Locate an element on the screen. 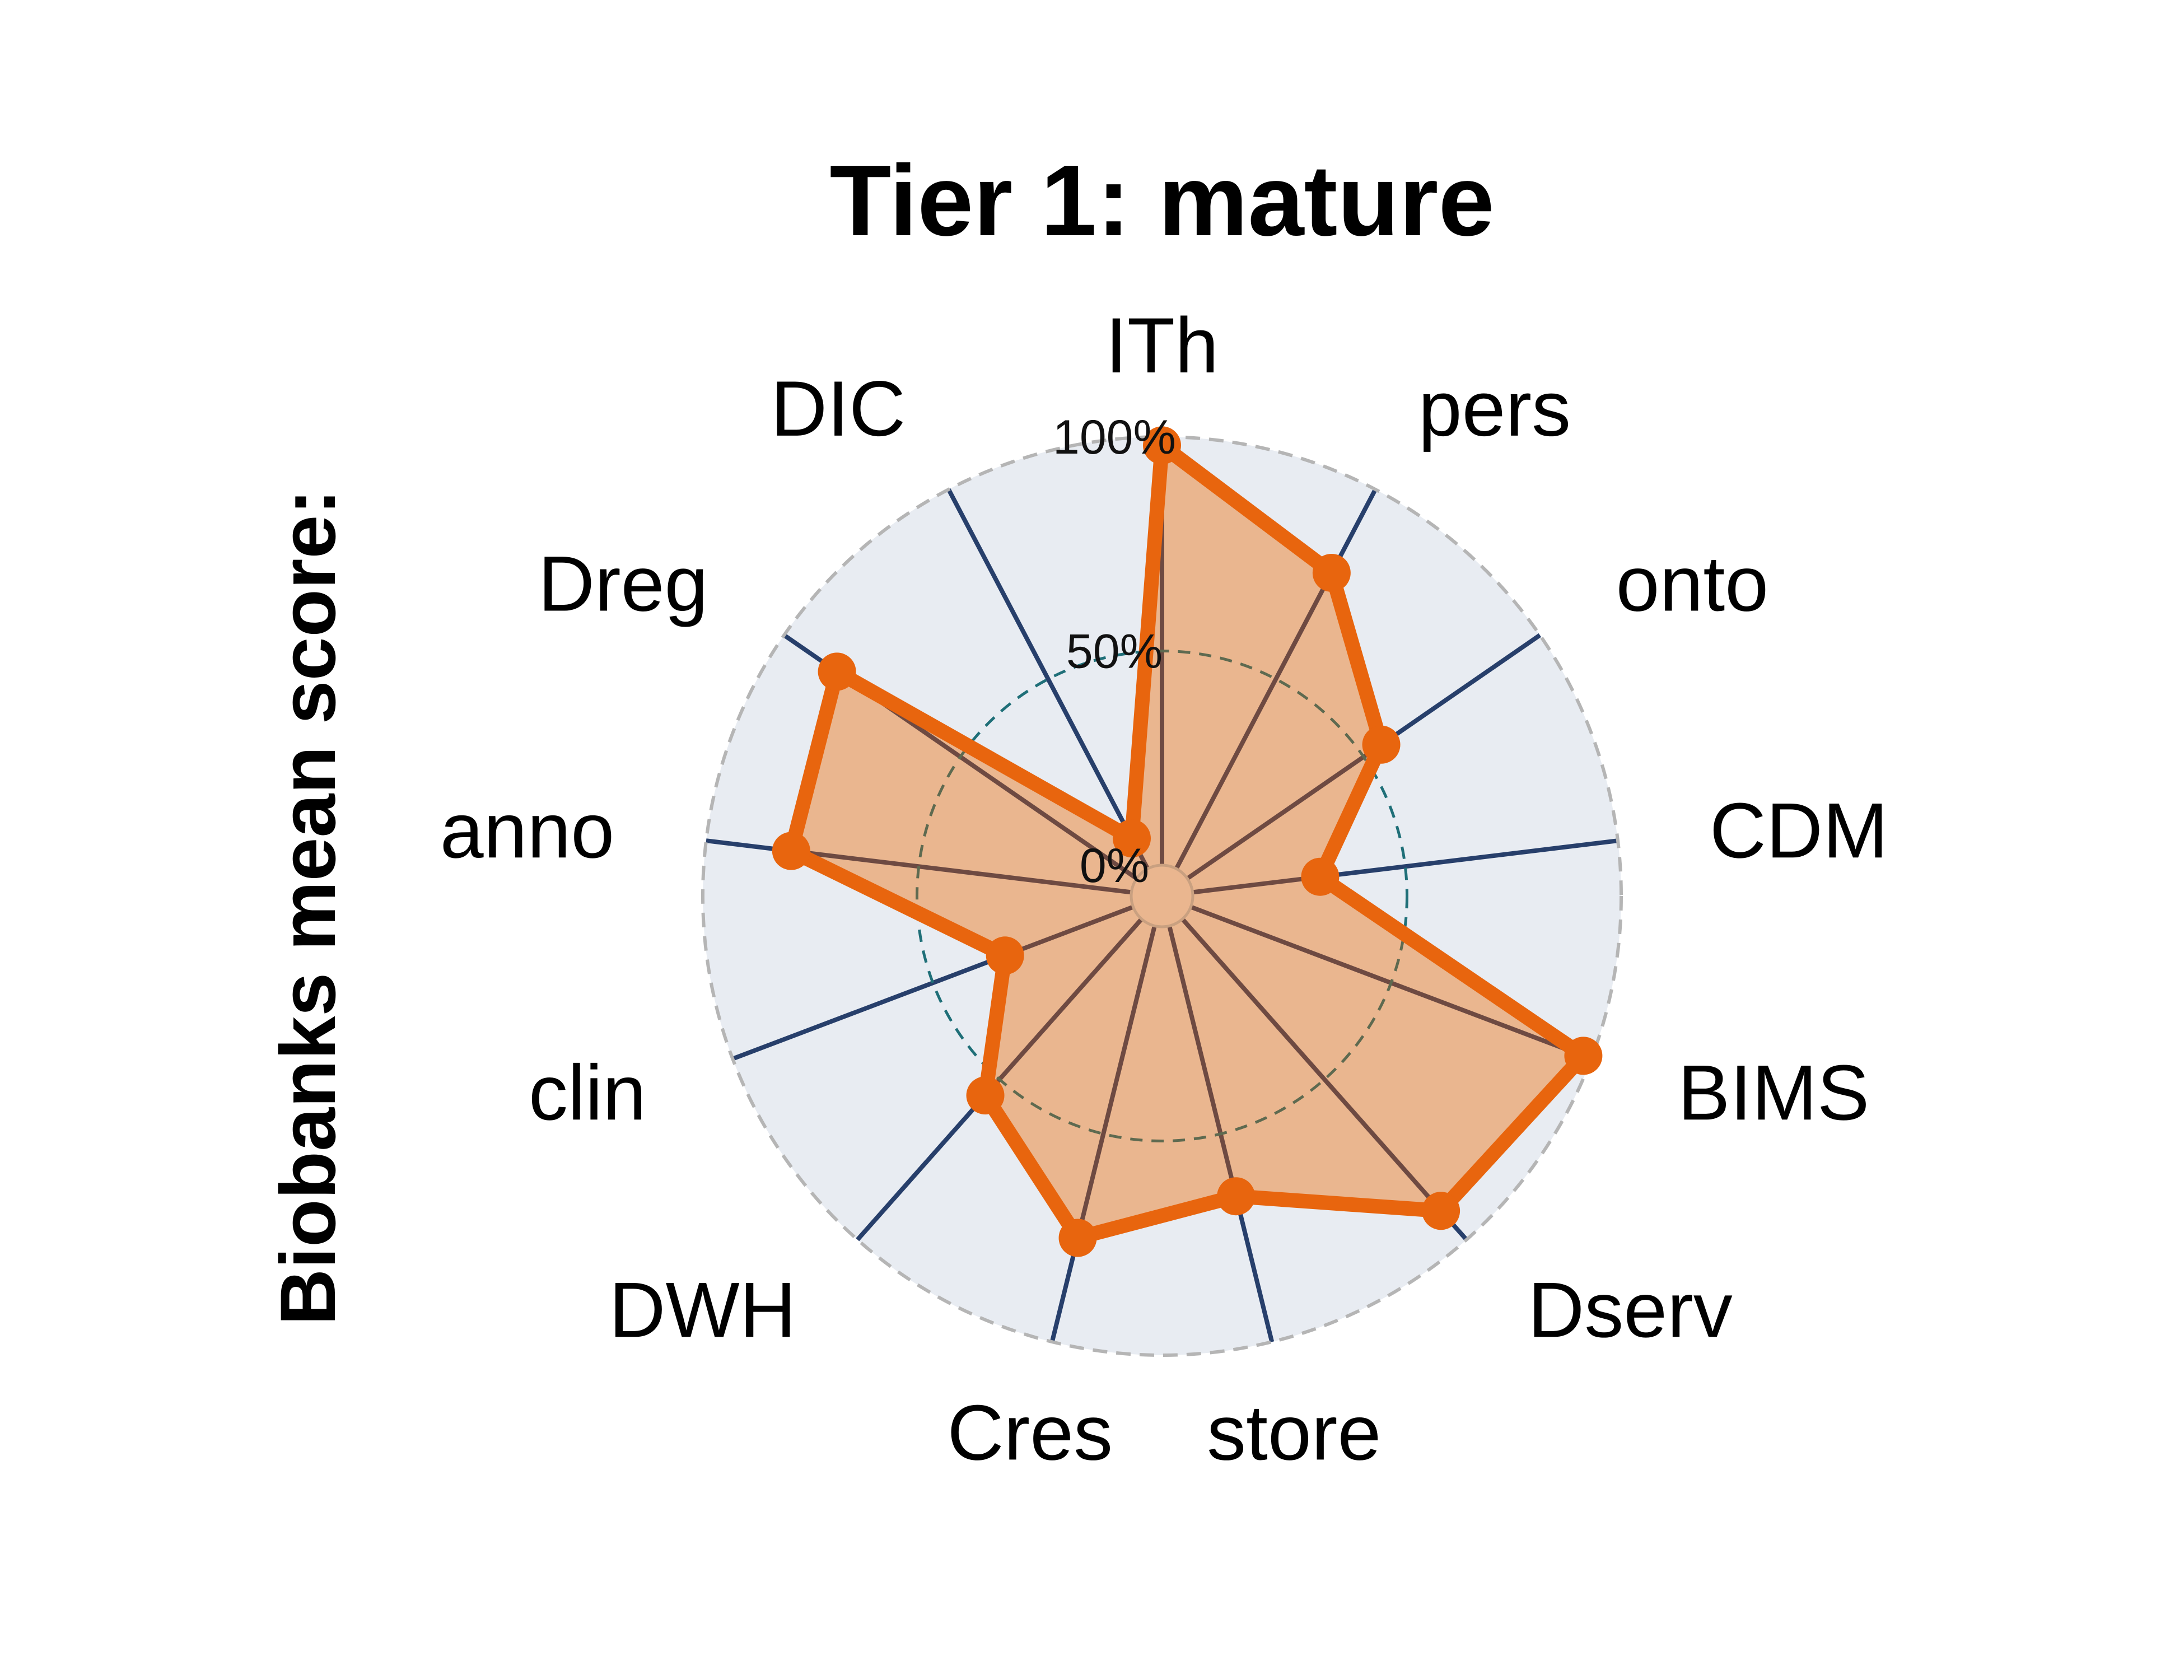 Image resolution: width=2184 pixels, height=1680 pixels. spoke-inner-clin is located at coordinates (1069, 931).